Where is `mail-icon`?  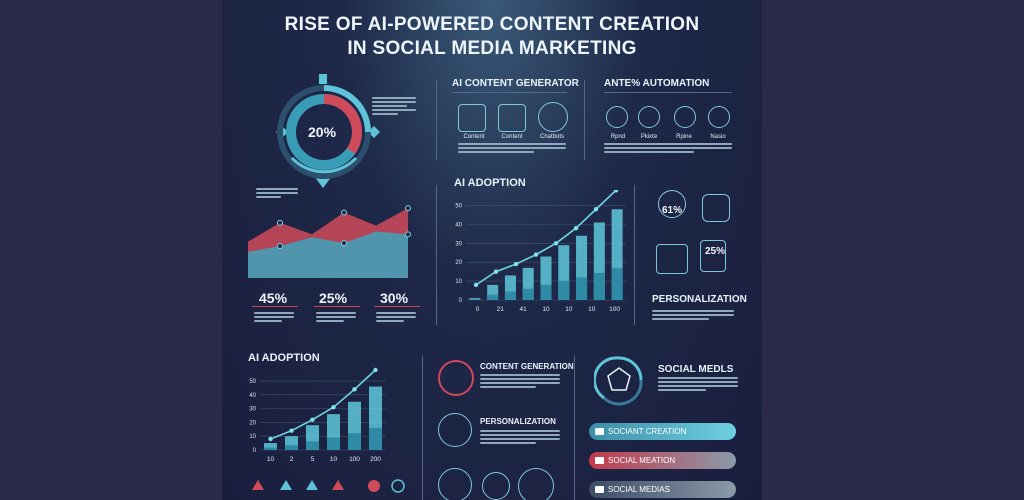 mail-icon is located at coordinates (599, 460).